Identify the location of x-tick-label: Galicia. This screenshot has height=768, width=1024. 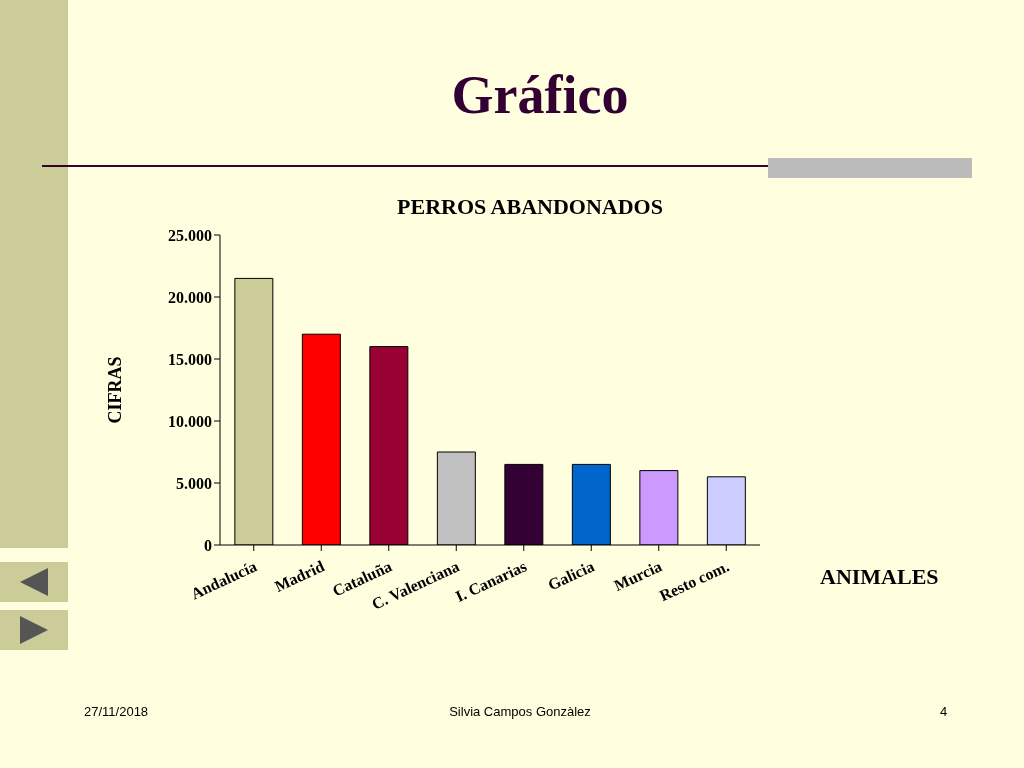
(571, 575).